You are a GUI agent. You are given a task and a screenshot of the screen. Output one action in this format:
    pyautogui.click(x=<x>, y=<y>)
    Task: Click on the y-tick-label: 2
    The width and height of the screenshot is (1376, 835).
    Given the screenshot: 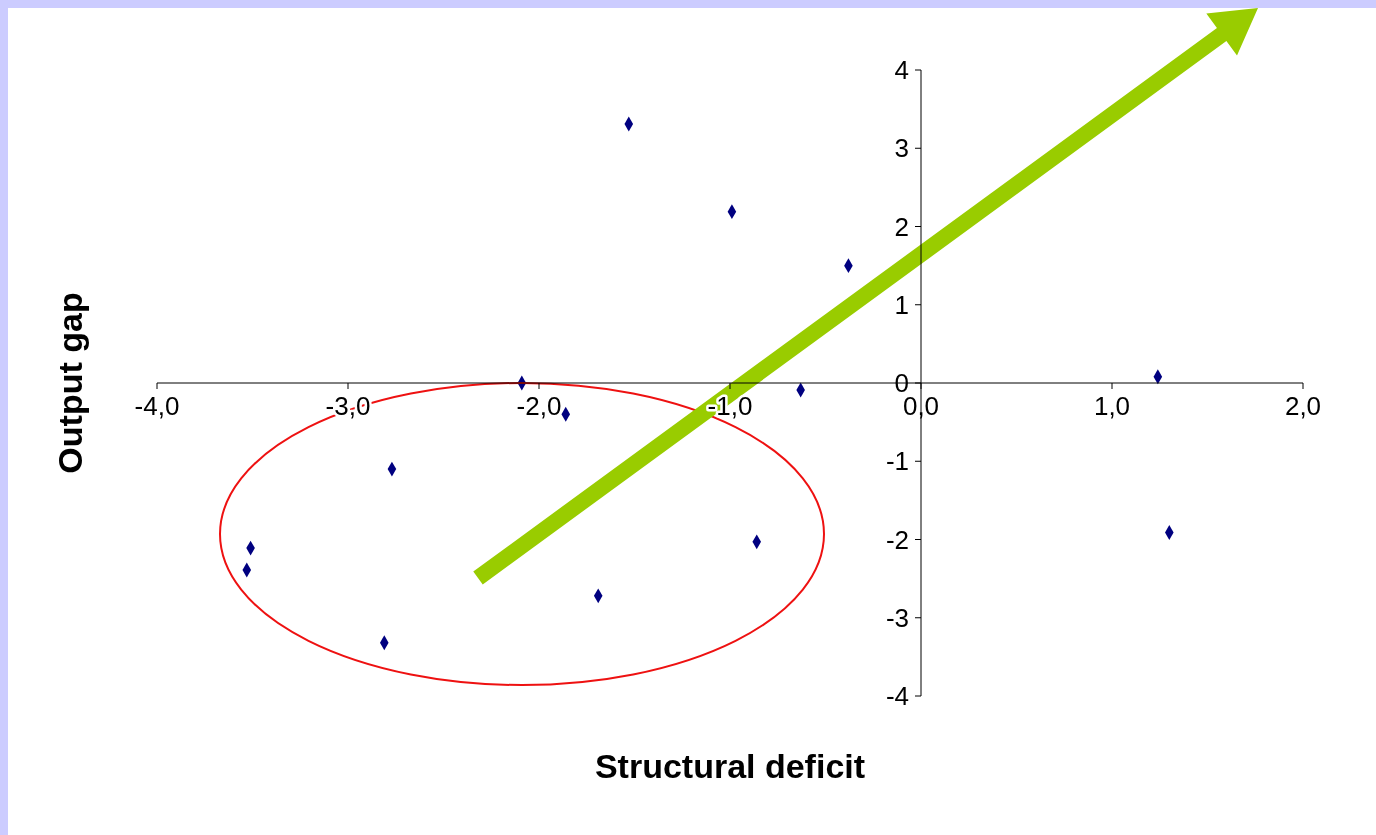 What is the action you would take?
    pyautogui.click(x=901, y=226)
    